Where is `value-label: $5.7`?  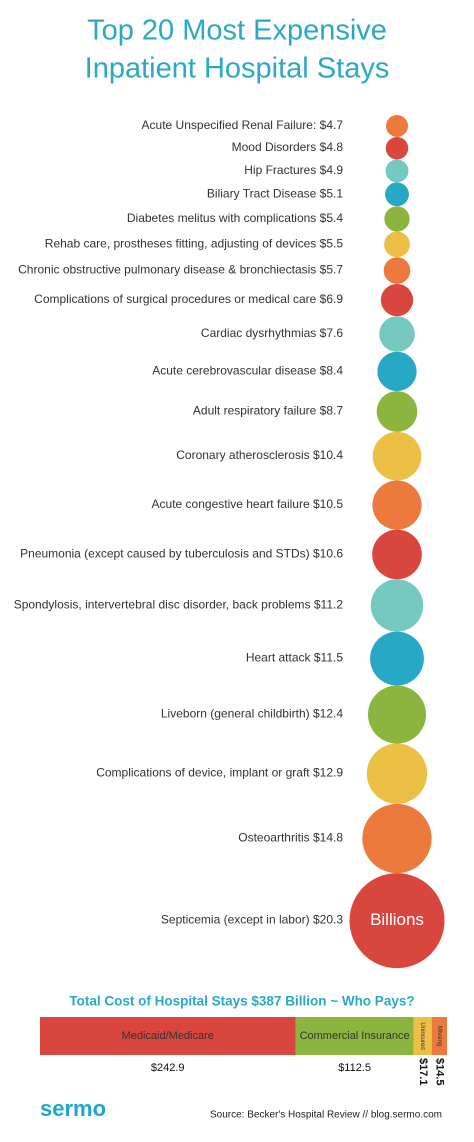
value-label: $5.7 is located at coordinates (332, 270).